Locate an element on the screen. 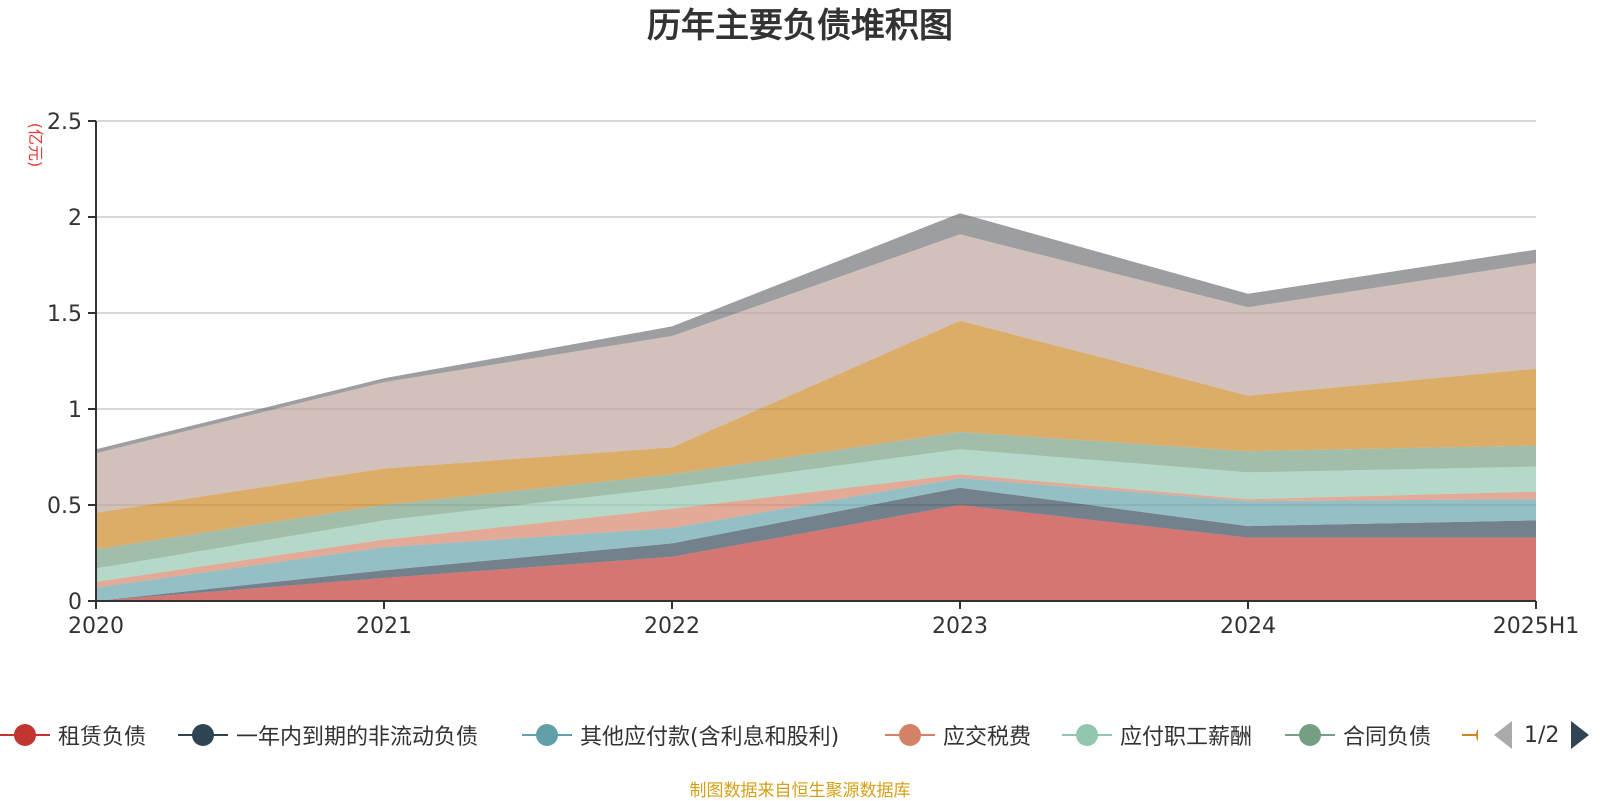 The height and width of the screenshot is (801, 1600). x-tick-label: 2020 is located at coordinates (96, 626).